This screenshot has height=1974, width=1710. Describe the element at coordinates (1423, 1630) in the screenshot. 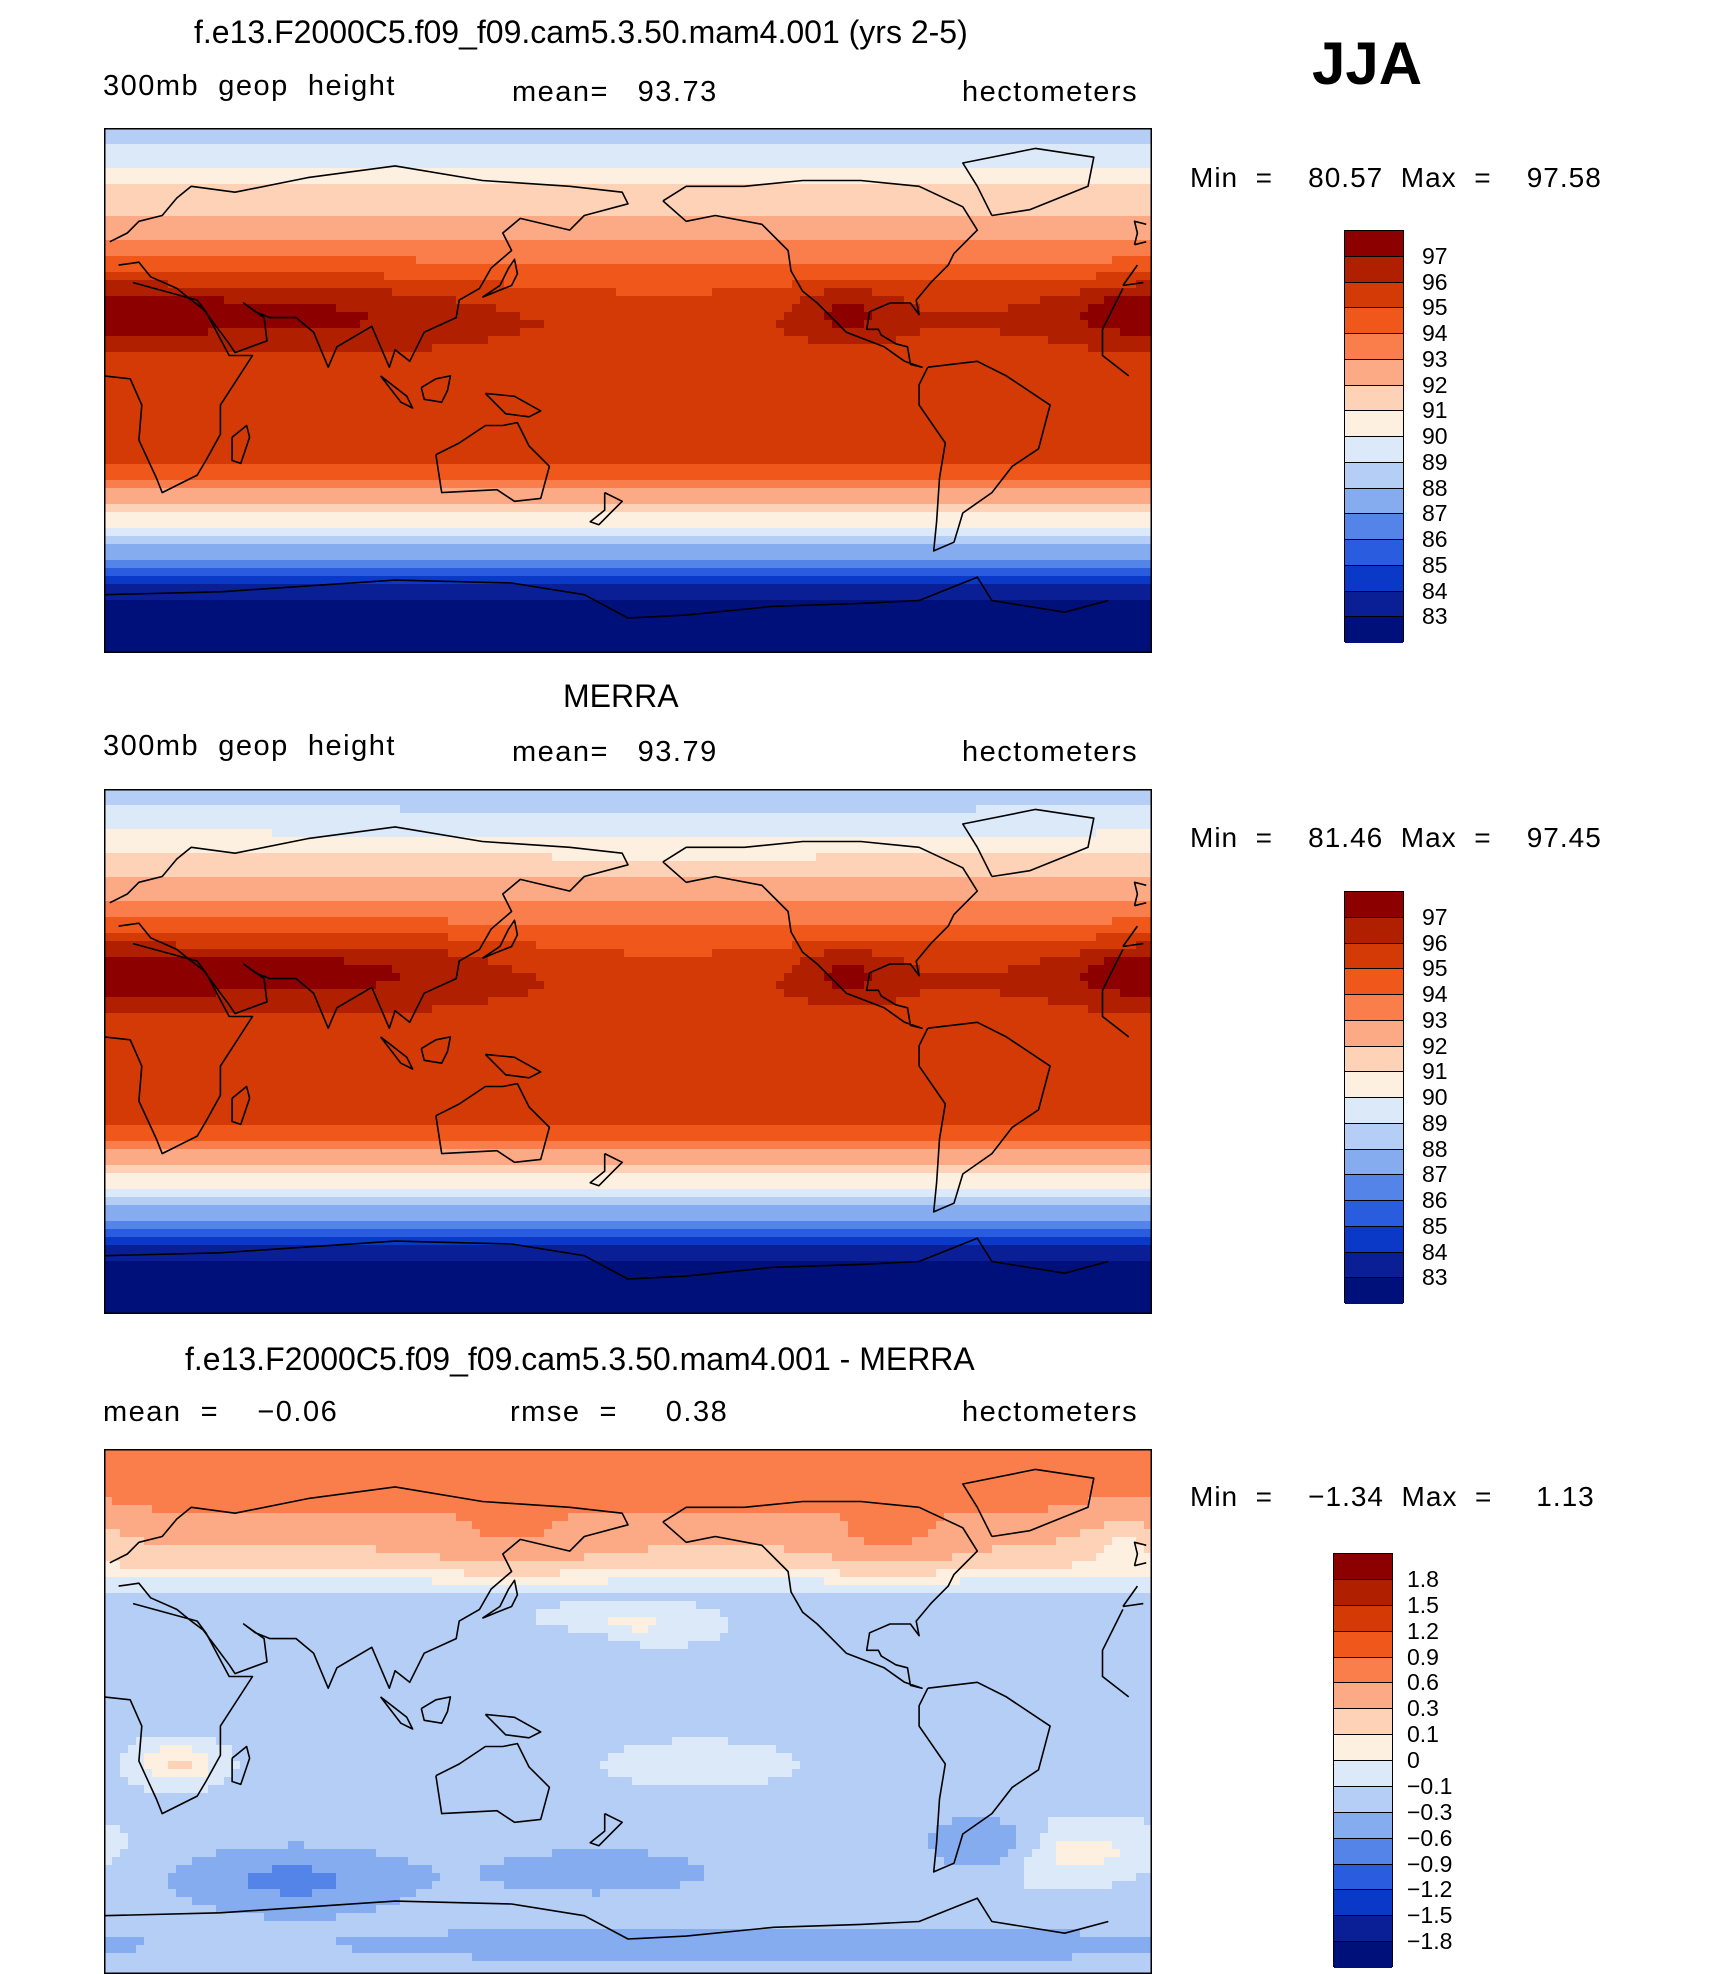

I see `colorbar-tick-label: 1.2` at that location.